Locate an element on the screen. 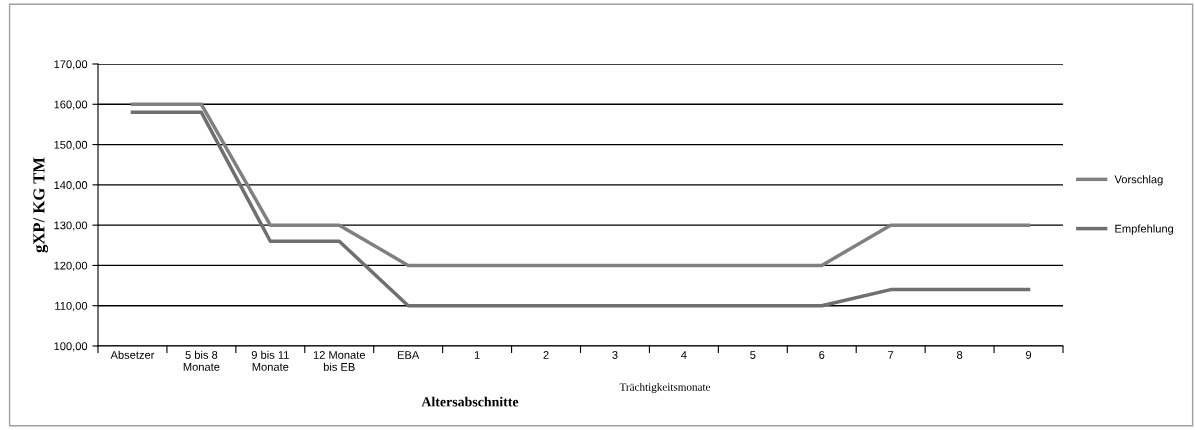  x-tick-label: 12 Monate bis EB is located at coordinates (339, 361).